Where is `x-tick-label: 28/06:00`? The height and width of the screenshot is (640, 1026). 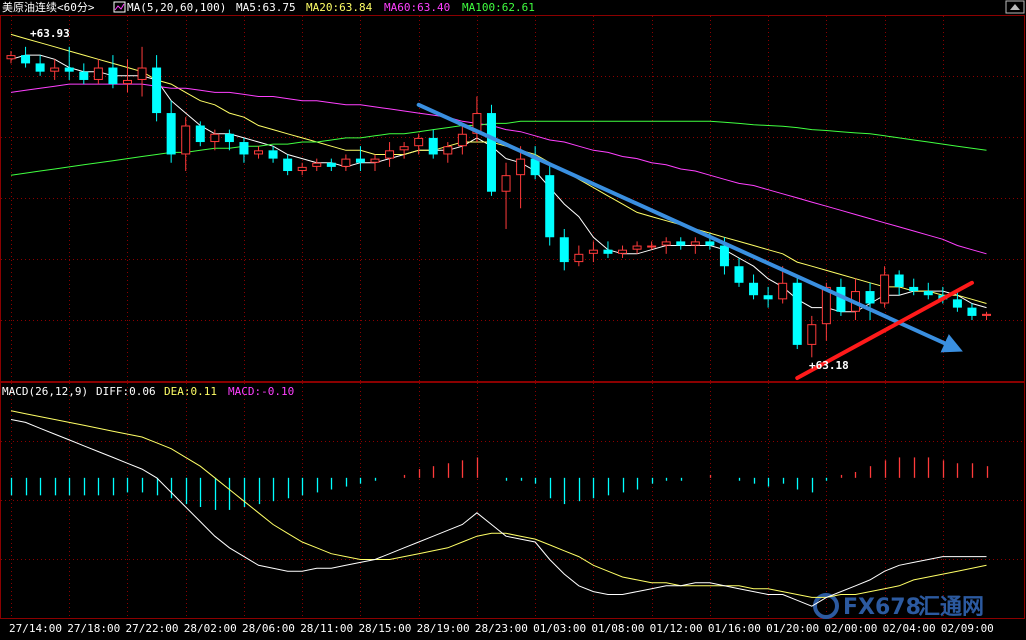 x-tick-label: 28/06:00 is located at coordinates (268, 628).